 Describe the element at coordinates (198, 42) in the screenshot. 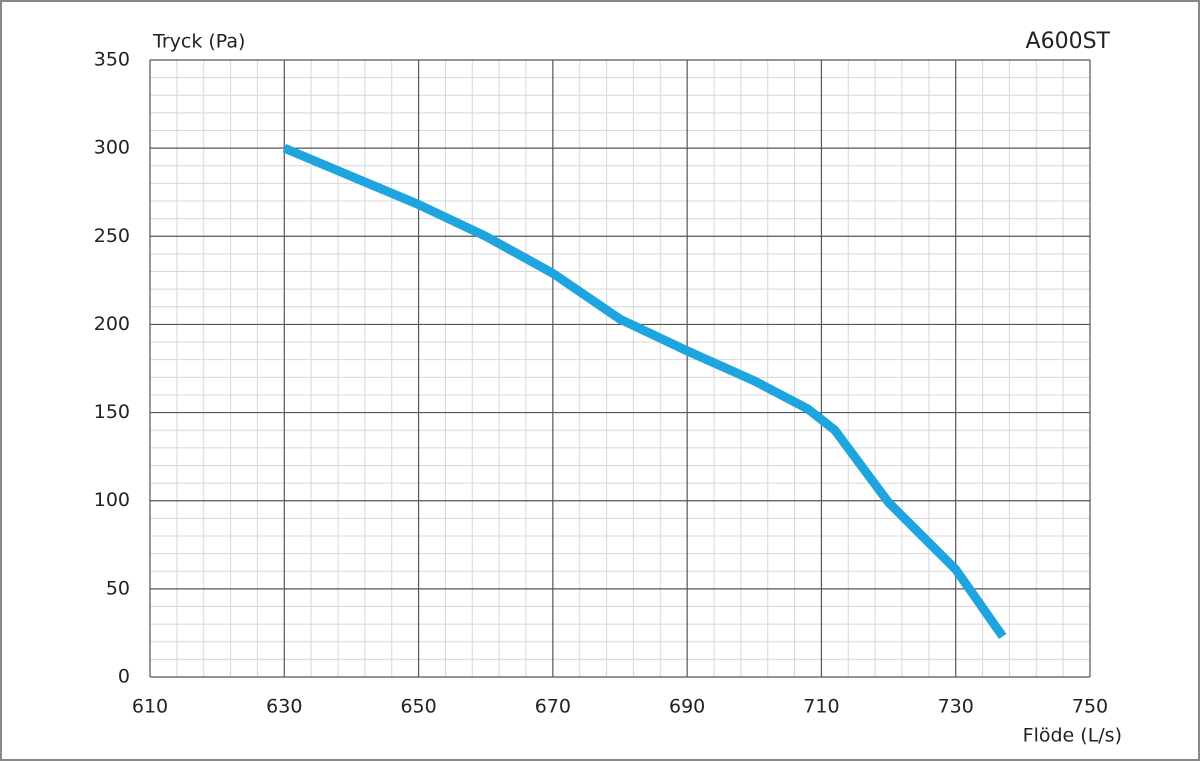

I see `y-axis-label: Tryck (Pa)` at that location.